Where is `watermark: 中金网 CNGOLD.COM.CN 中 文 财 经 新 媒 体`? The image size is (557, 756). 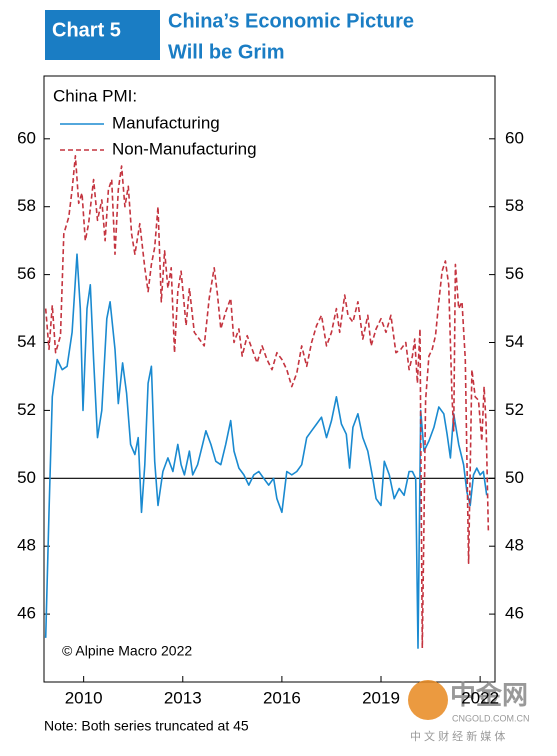 watermark: 中金网 CNGOLD.COM.CN 中 文 财 经 新 媒 体 is located at coordinates (469, 711).